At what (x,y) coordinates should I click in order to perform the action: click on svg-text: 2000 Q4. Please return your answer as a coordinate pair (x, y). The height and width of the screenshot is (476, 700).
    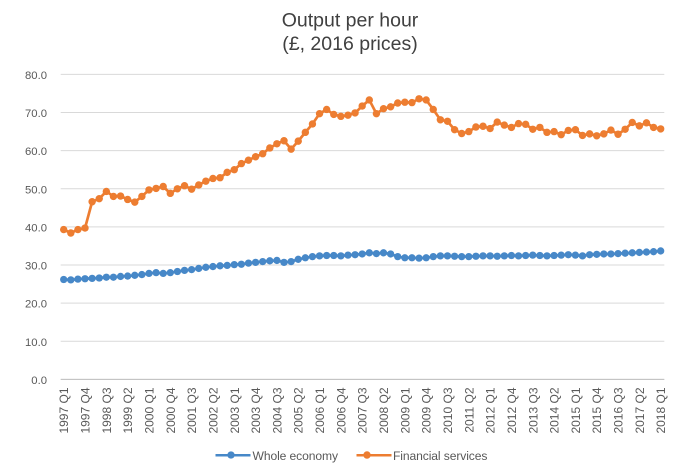
    Looking at the image, I should click on (171, 410).